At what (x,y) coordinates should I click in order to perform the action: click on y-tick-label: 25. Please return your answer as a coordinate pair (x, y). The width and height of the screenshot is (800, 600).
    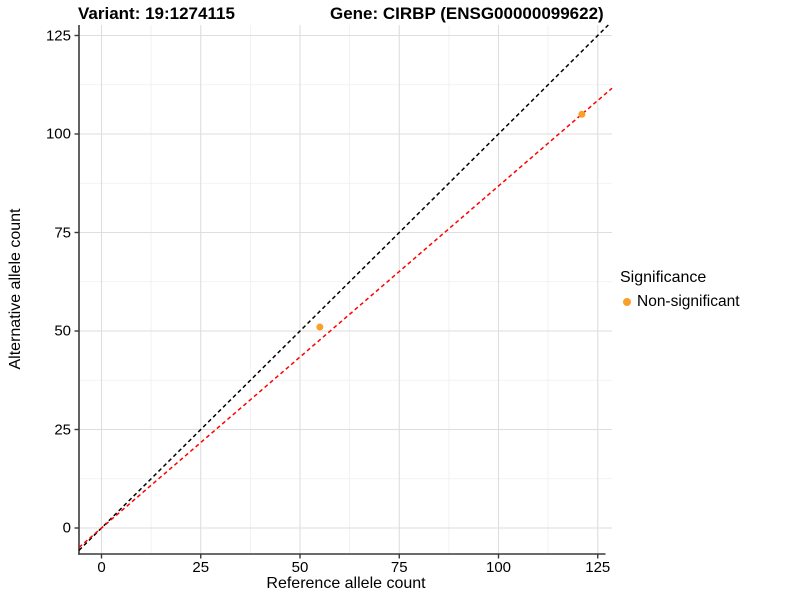
    Looking at the image, I should click on (62, 429).